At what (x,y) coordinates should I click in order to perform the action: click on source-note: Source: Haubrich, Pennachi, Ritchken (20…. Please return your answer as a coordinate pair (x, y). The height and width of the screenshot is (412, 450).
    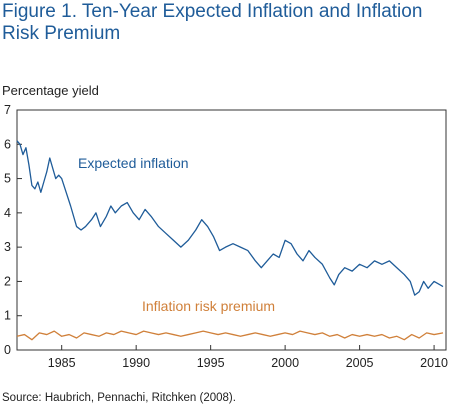
    Looking at the image, I should click on (119, 398).